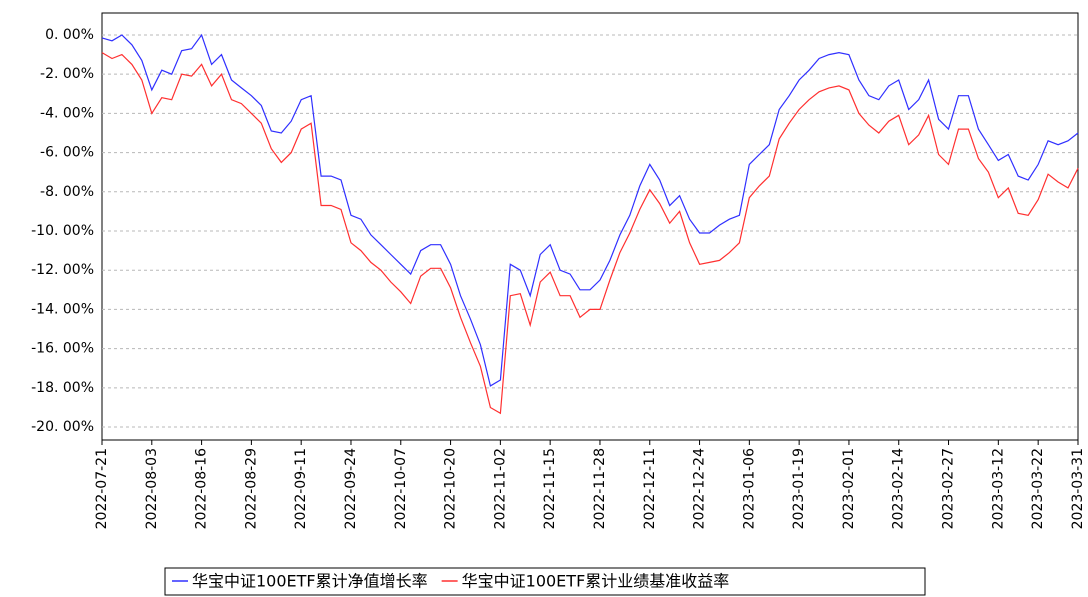 The height and width of the screenshot is (597, 1088). Describe the element at coordinates (251, 488) in the screenshot. I see `x-tick-label: 2022-08-29` at that location.